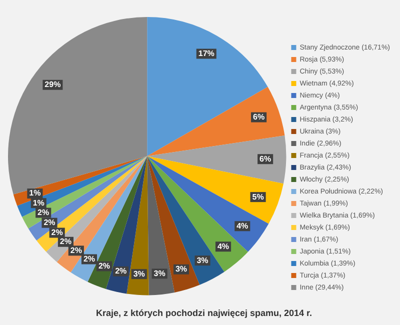 This screenshot has width=400, height=325. What do you see at coordinates (204, 313) in the screenshot?
I see `text: Kraje, z których pochodzi najwięcej spamu, 2014 r.` at bounding box center [204, 313].